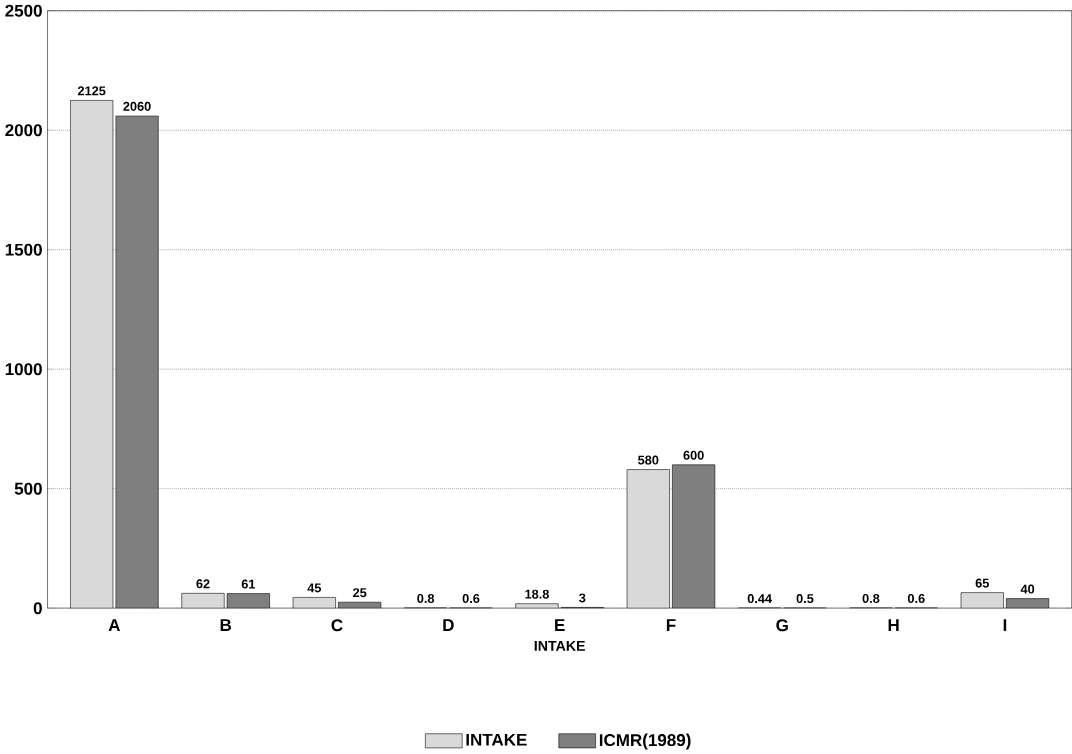  Describe the element at coordinates (671, 625) in the screenshot. I see `x-tick-label: F` at that location.